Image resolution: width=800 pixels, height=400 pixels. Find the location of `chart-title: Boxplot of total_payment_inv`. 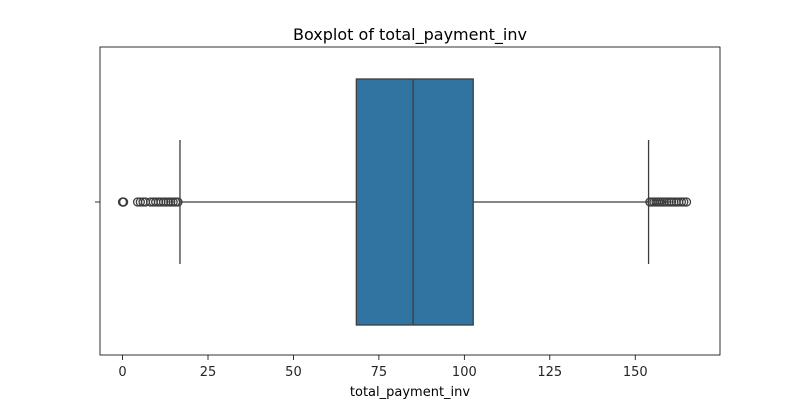

chart-title: Boxplot of total_payment_inv is located at coordinates (410, 35).